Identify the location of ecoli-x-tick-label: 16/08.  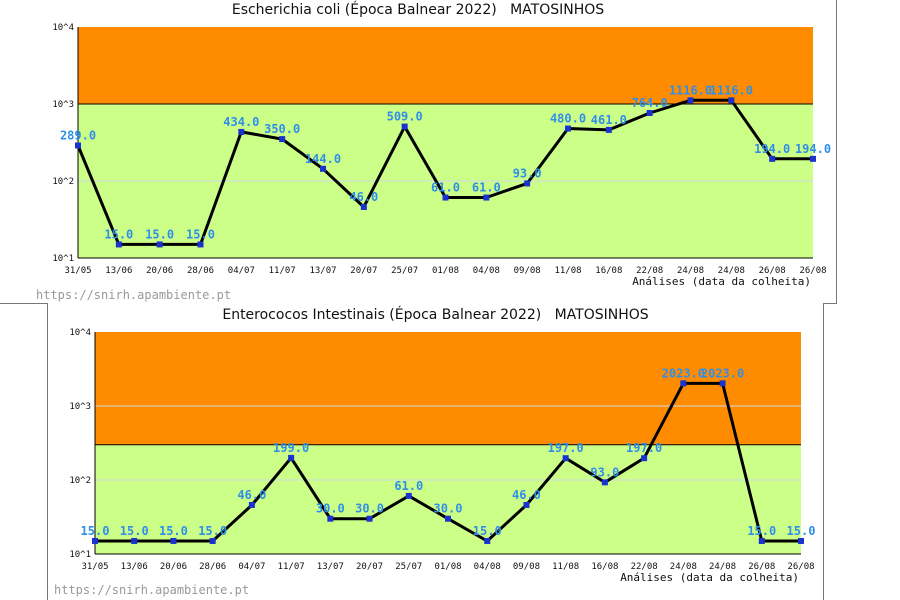
(608, 271).